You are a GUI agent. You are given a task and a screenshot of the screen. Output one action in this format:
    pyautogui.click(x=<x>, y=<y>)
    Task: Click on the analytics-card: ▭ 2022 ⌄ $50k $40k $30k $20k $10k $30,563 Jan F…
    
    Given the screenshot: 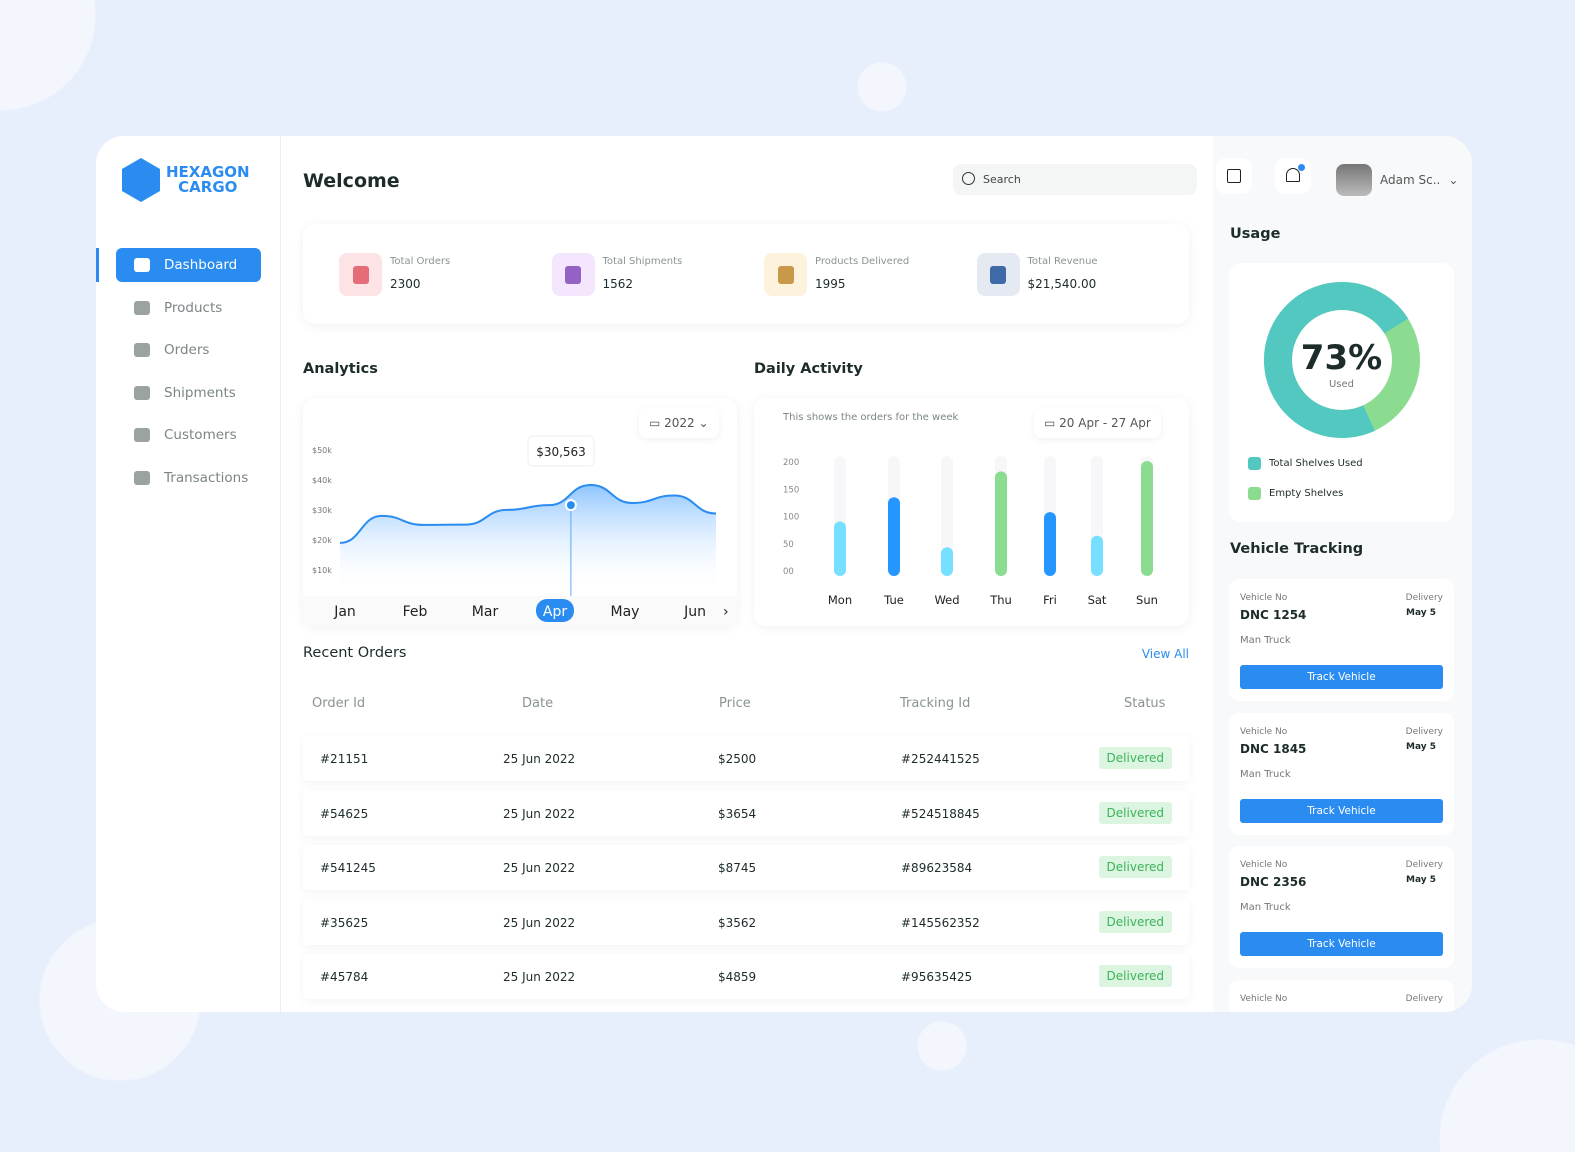 What is the action you would take?
    pyautogui.click(x=520, y=512)
    